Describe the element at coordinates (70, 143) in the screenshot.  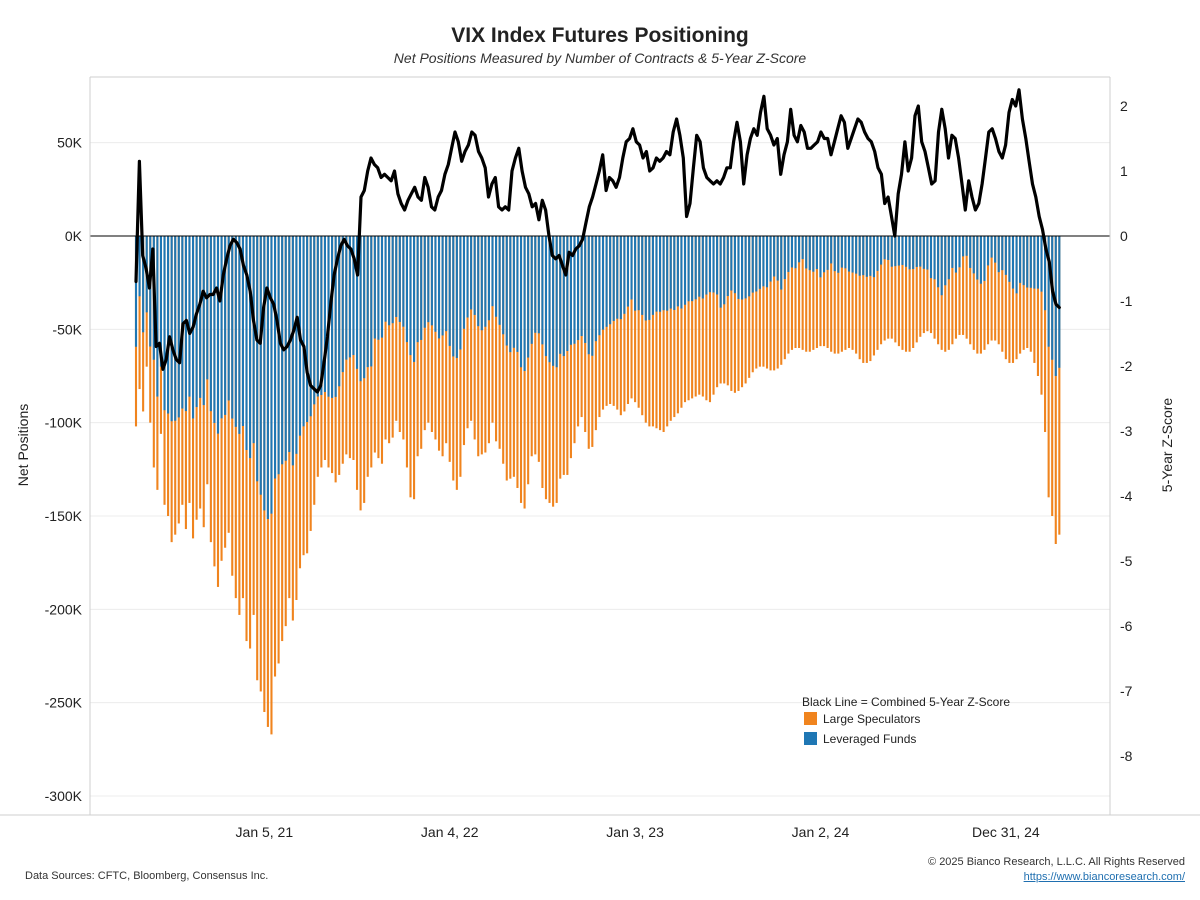
I see `y-tick-label: 50K` at that location.